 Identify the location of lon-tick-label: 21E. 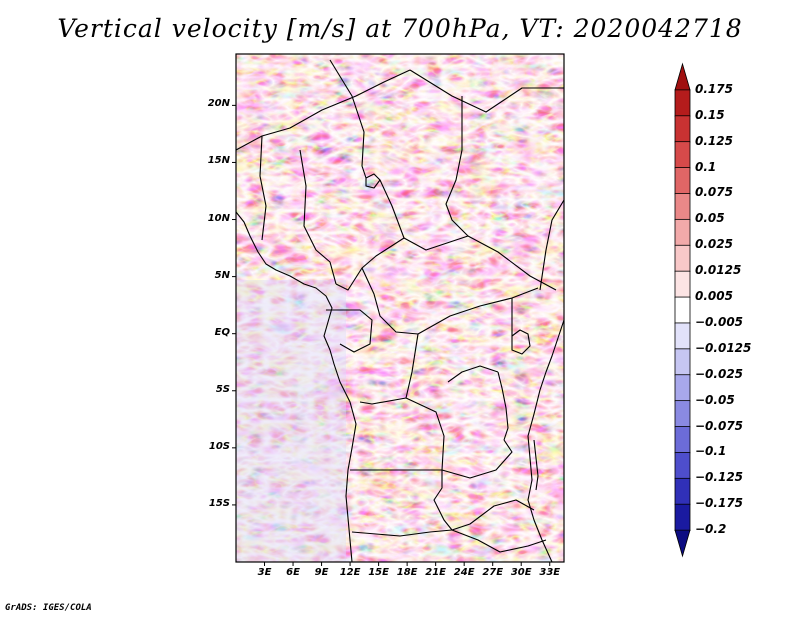
(436, 572).